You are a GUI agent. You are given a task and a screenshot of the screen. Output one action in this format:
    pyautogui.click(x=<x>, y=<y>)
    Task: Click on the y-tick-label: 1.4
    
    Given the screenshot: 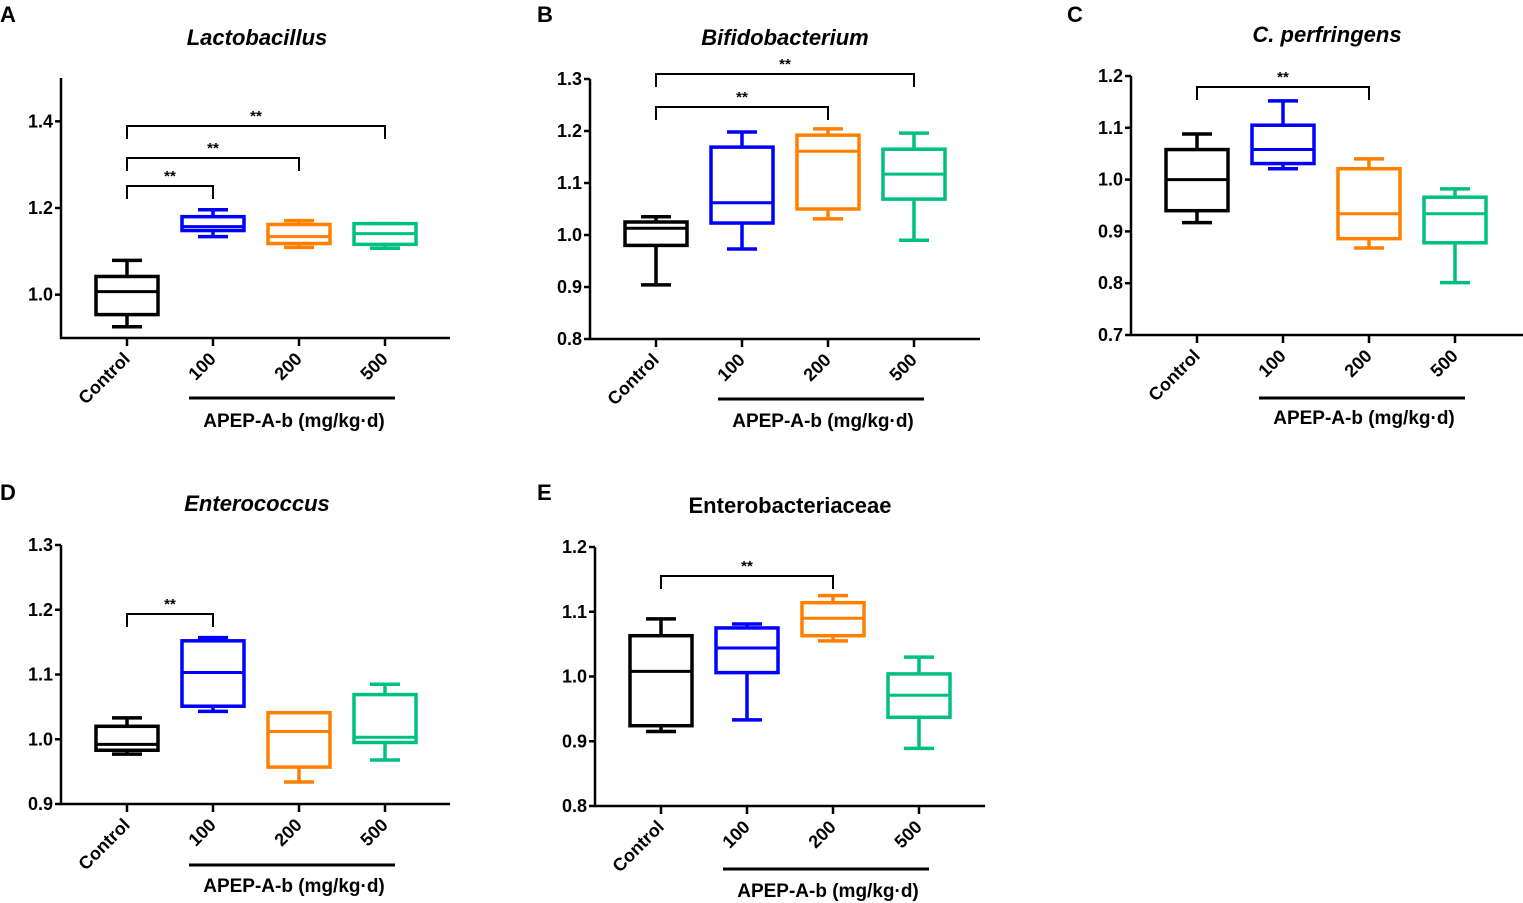 What is the action you would take?
    pyautogui.click(x=40, y=121)
    